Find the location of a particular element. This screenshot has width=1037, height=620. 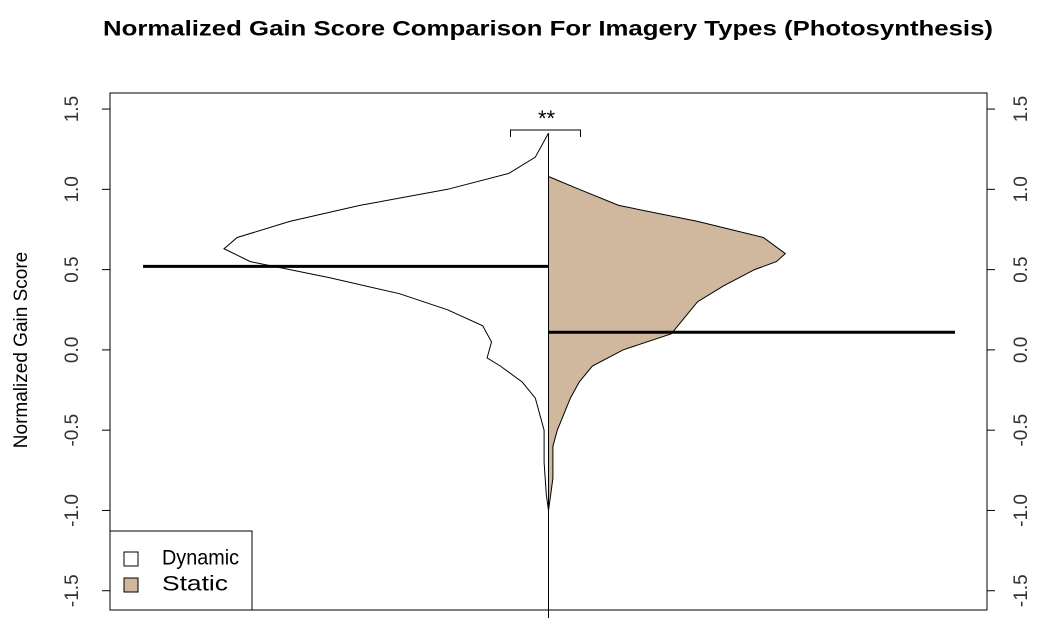

significance-bracket is located at coordinates (545, 133).